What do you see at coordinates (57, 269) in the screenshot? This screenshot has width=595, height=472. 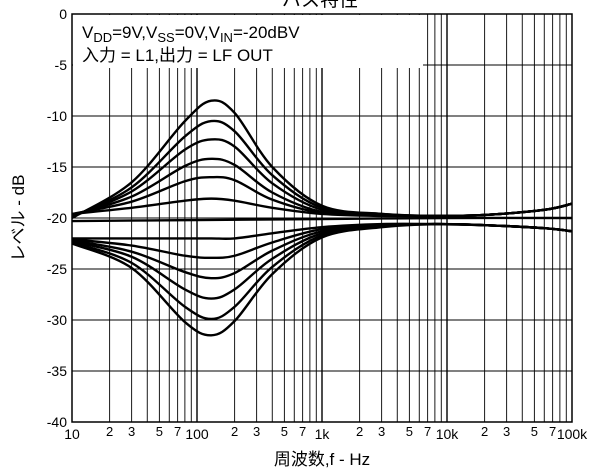 I see `y-tick-label: -25` at bounding box center [57, 269].